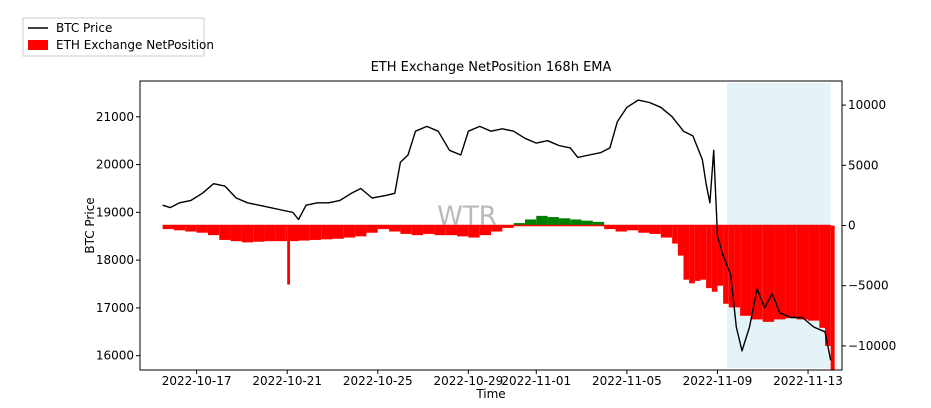  I want to click on y-tick-label: 21000, so click(115, 117).